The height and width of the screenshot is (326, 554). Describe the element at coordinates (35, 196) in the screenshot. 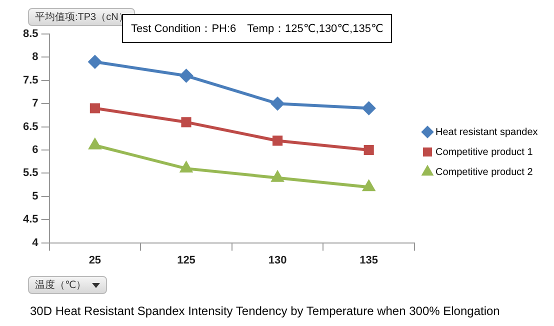

I see `y-tick-label: 5` at that location.